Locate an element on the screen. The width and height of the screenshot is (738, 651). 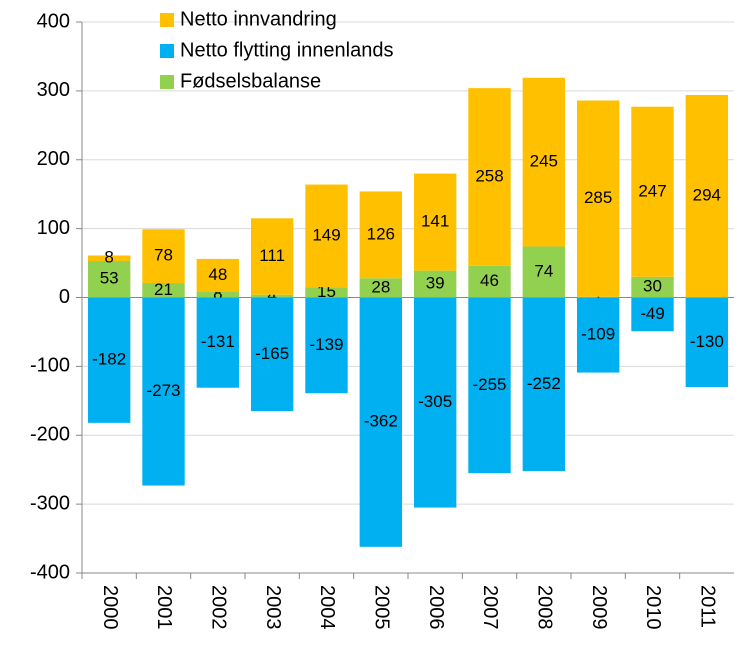
y-tick-label: -300 is located at coordinates (50, 503).